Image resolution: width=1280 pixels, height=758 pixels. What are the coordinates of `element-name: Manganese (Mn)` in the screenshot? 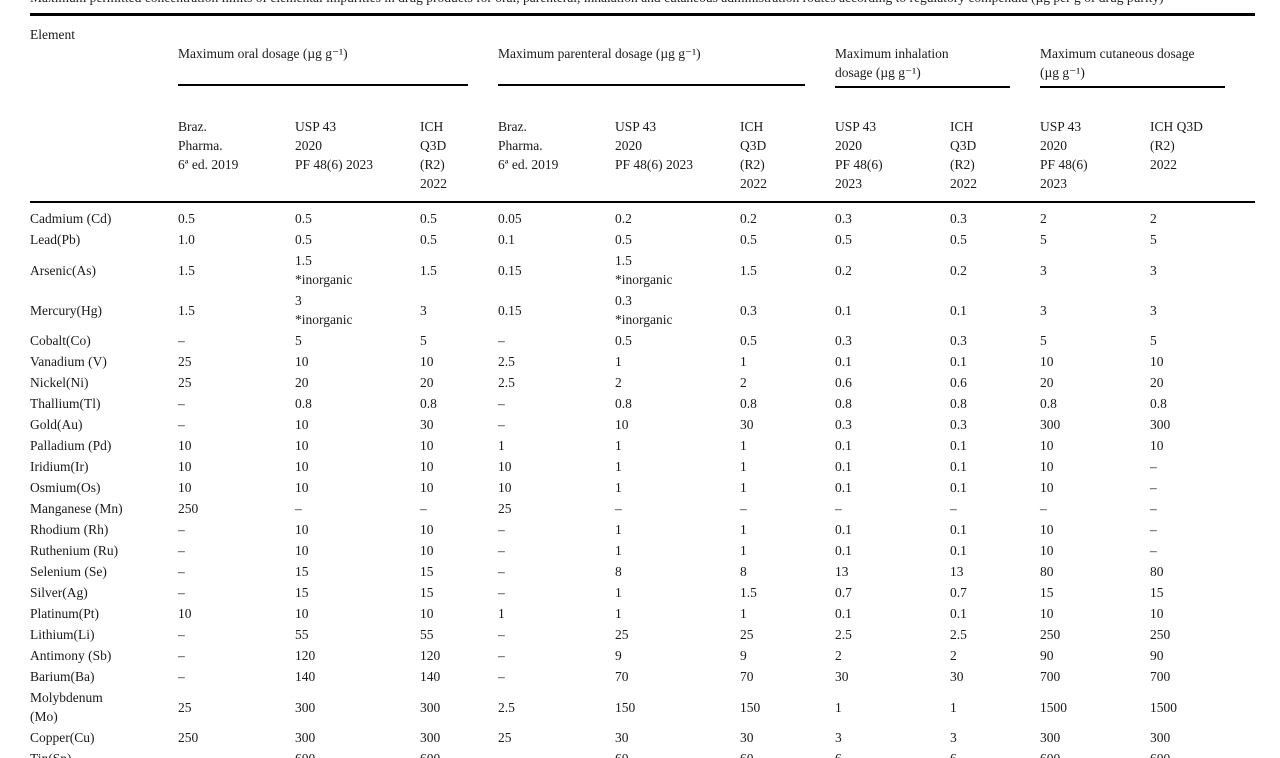 It's located at (76, 508).